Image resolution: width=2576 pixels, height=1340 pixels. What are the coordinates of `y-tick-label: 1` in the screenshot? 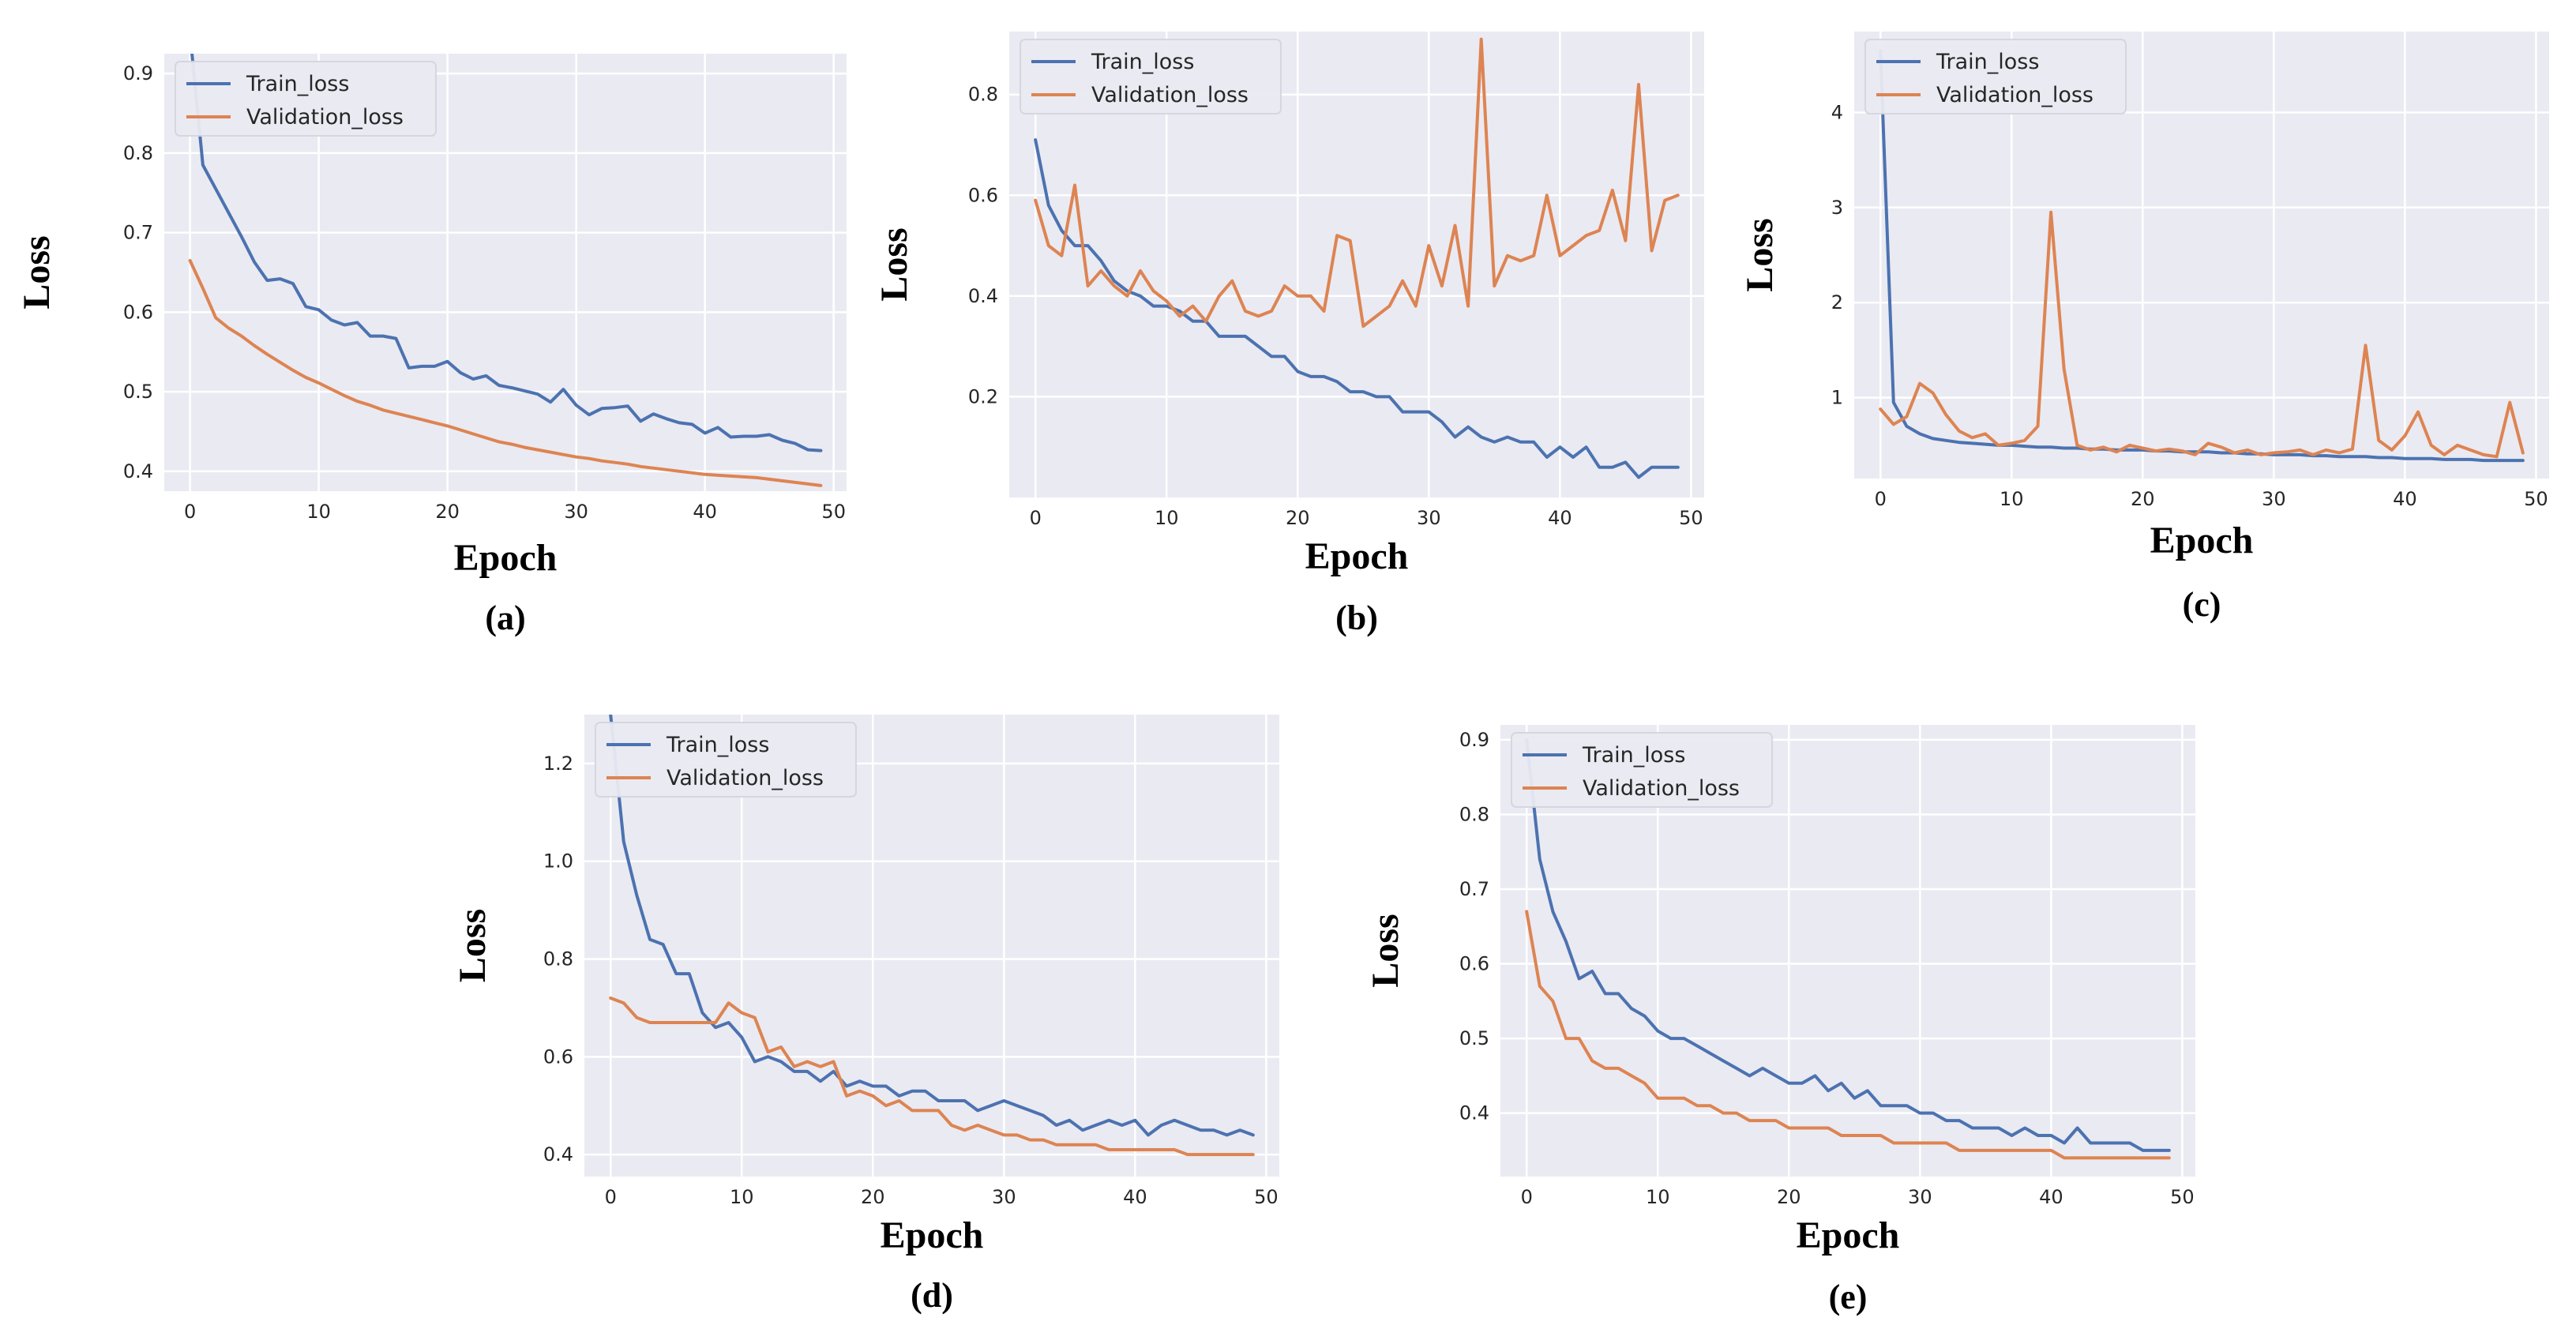 It's located at (1837, 398).